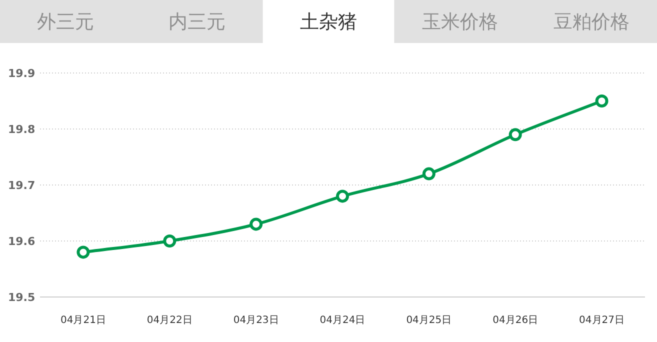  I want to click on y-tick-label: 19.9, so click(22, 73).